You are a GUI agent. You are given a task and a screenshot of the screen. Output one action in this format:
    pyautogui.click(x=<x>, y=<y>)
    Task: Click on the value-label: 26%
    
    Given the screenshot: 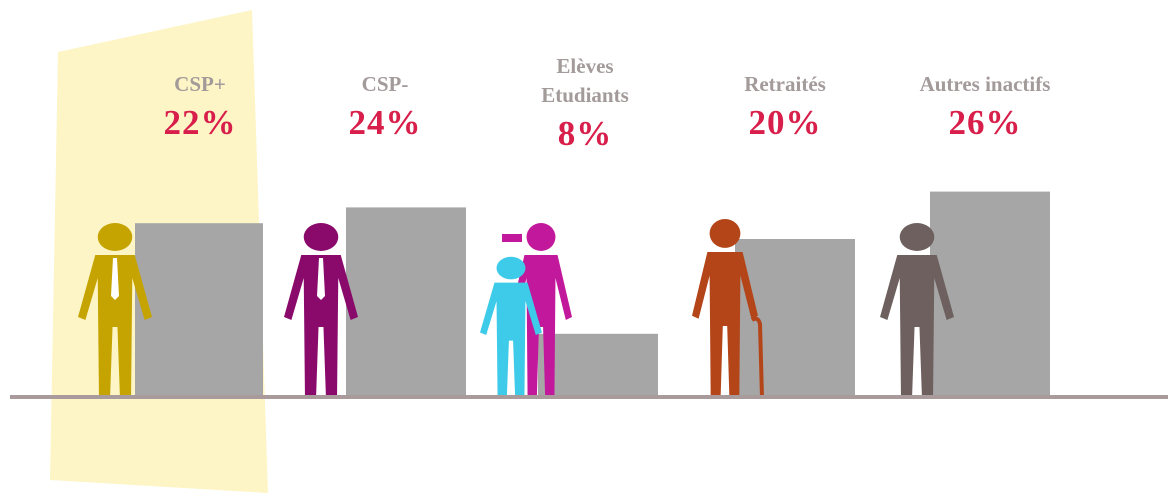 What is the action you would take?
    pyautogui.click(x=985, y=122)
    